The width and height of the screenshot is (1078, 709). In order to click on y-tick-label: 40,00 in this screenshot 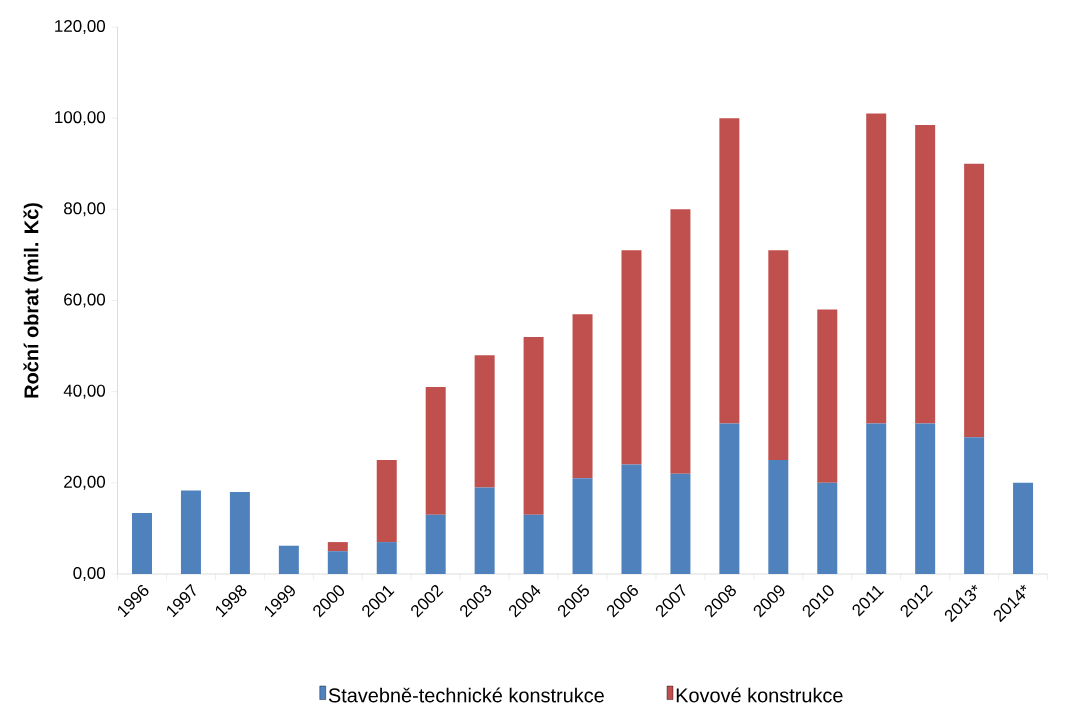, I will do `click(84, 391)`.